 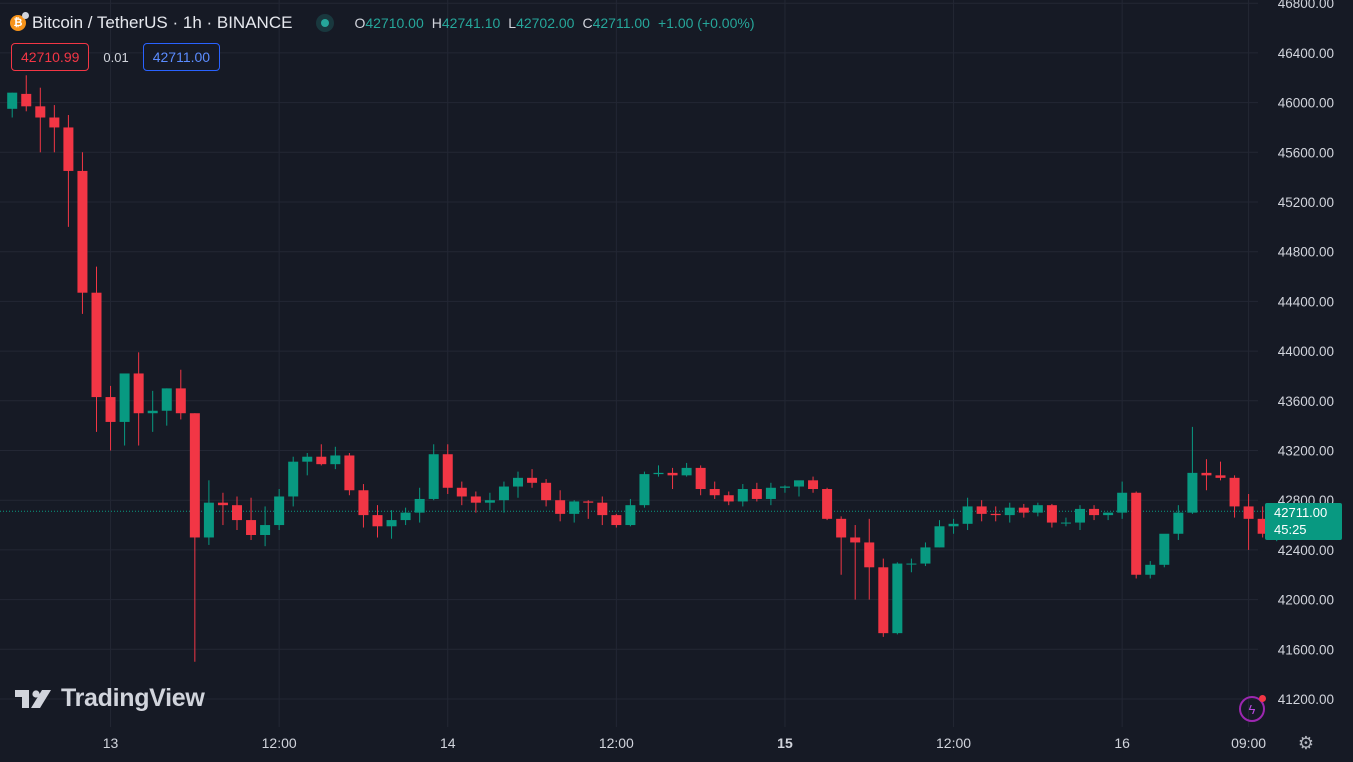 I want to click on gear-icon: ⚙, so click(x=1306, y=743).